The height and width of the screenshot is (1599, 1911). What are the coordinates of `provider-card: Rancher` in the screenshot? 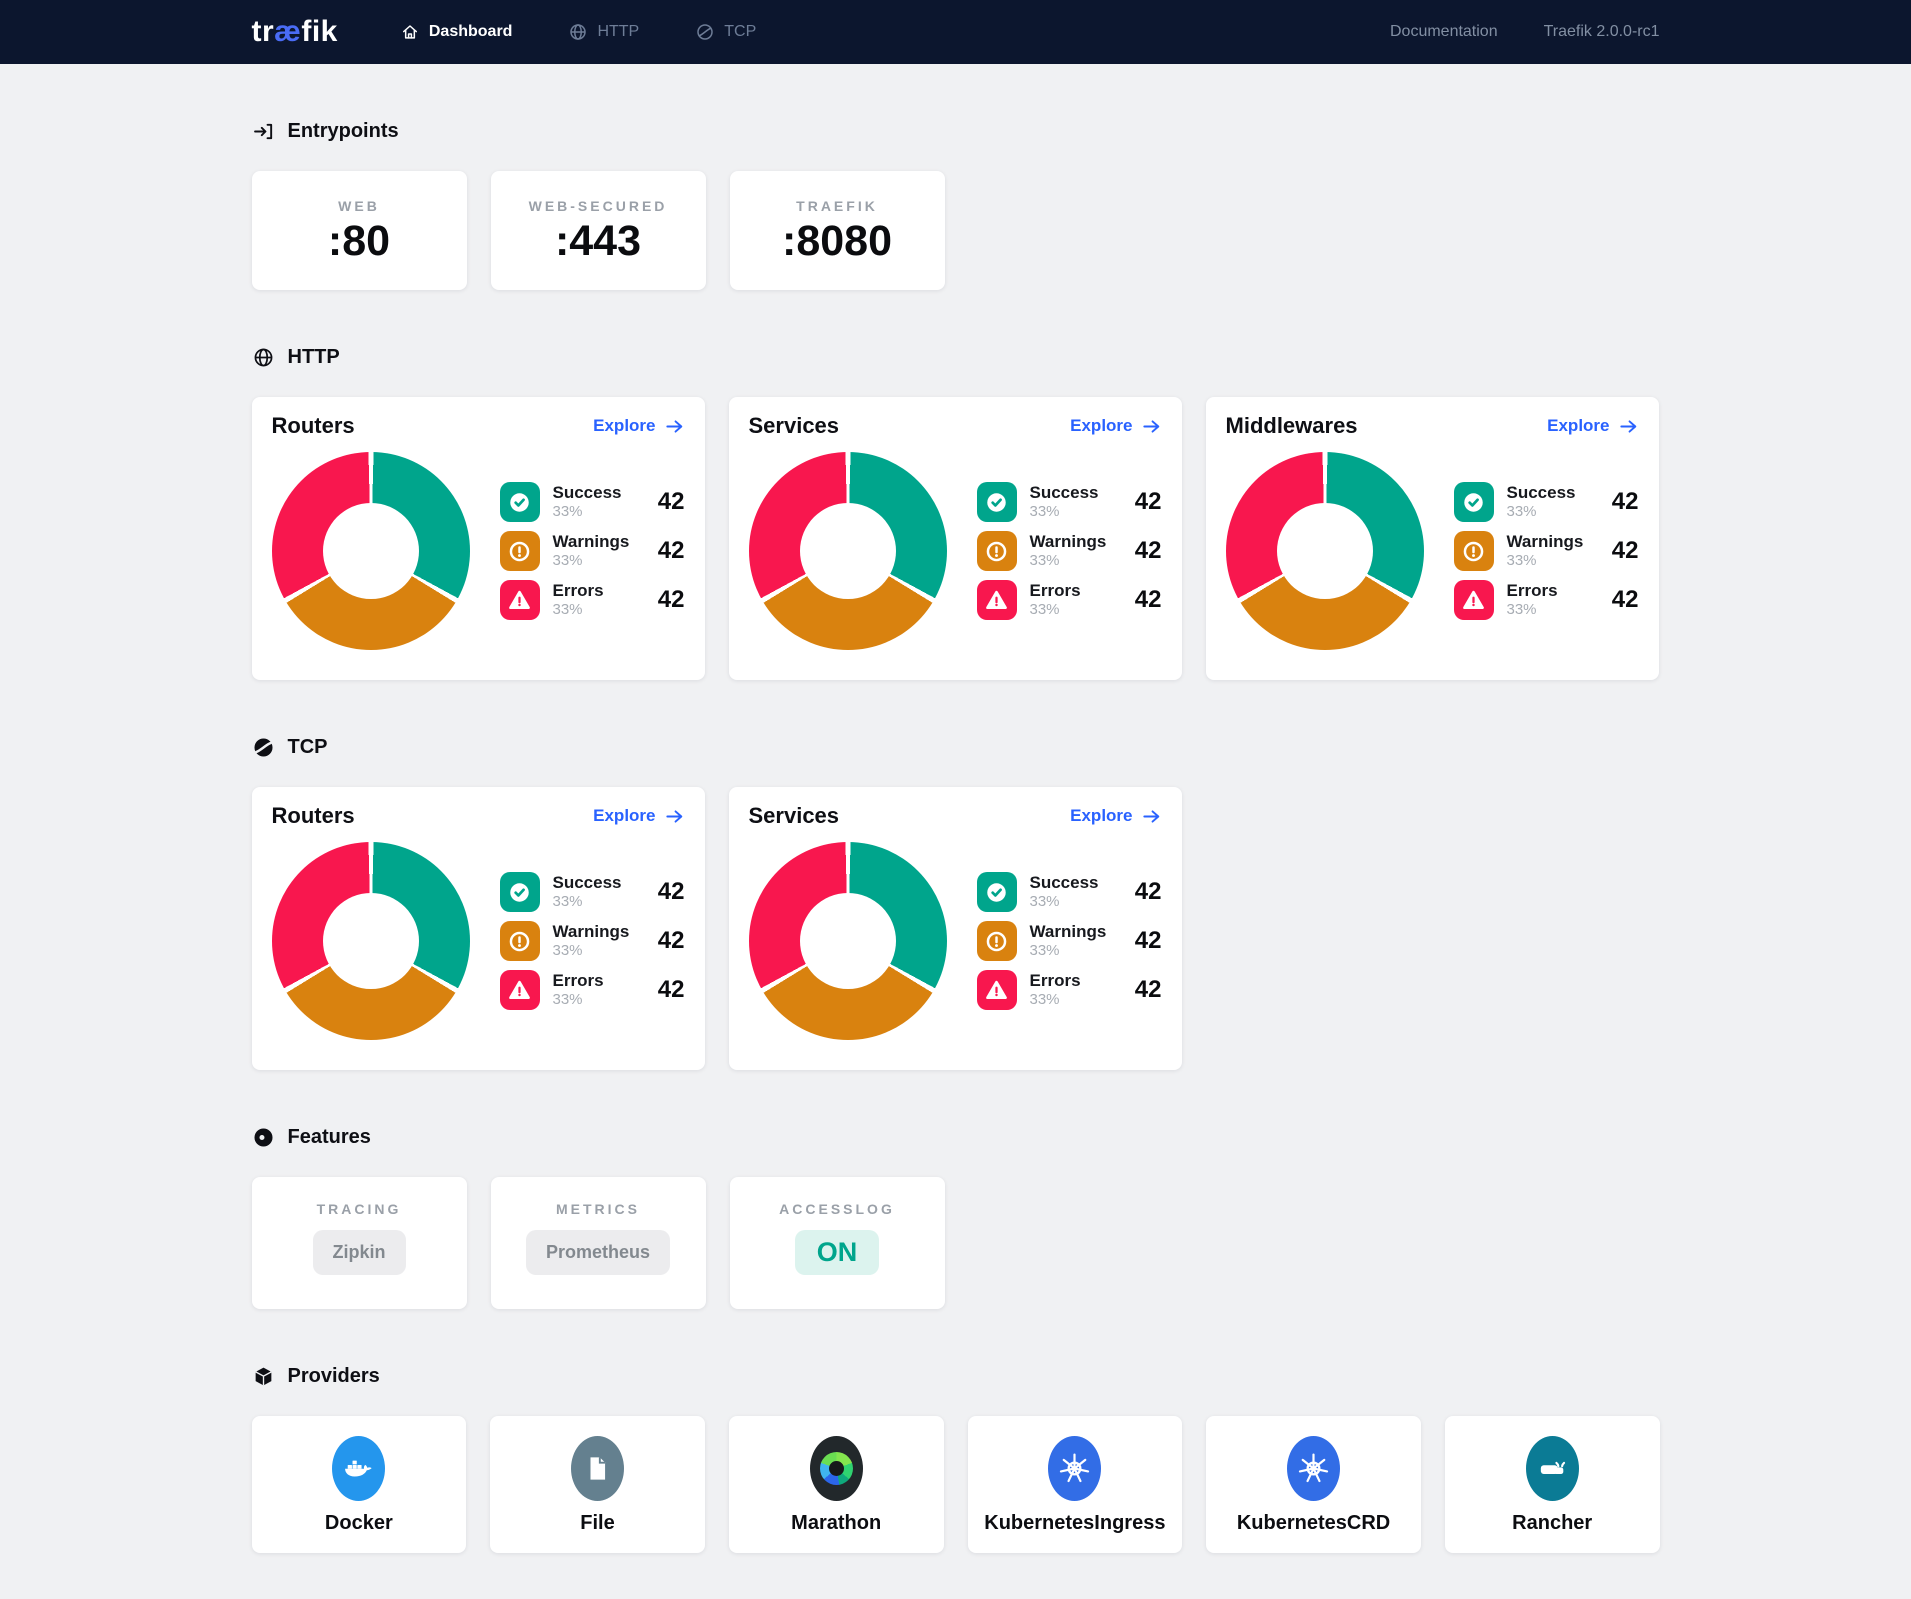 It's located at (1552, 1484).